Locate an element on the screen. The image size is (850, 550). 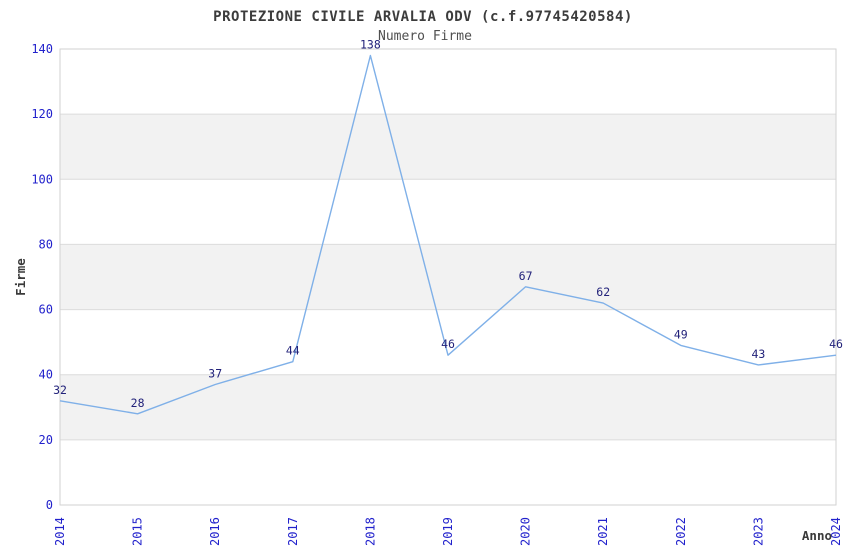
data-point-label: 67 is located at coordinates (526, 276).